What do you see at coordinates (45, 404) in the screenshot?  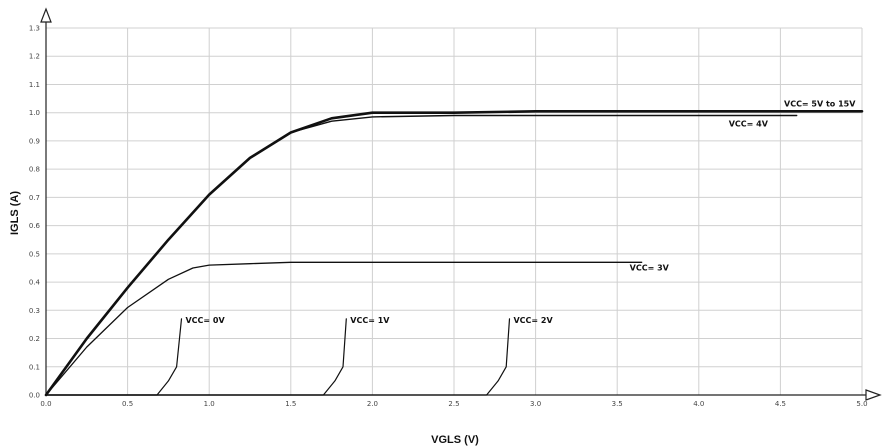 I see `x-tick-label: 0.0` at bounding box center [45, 404].